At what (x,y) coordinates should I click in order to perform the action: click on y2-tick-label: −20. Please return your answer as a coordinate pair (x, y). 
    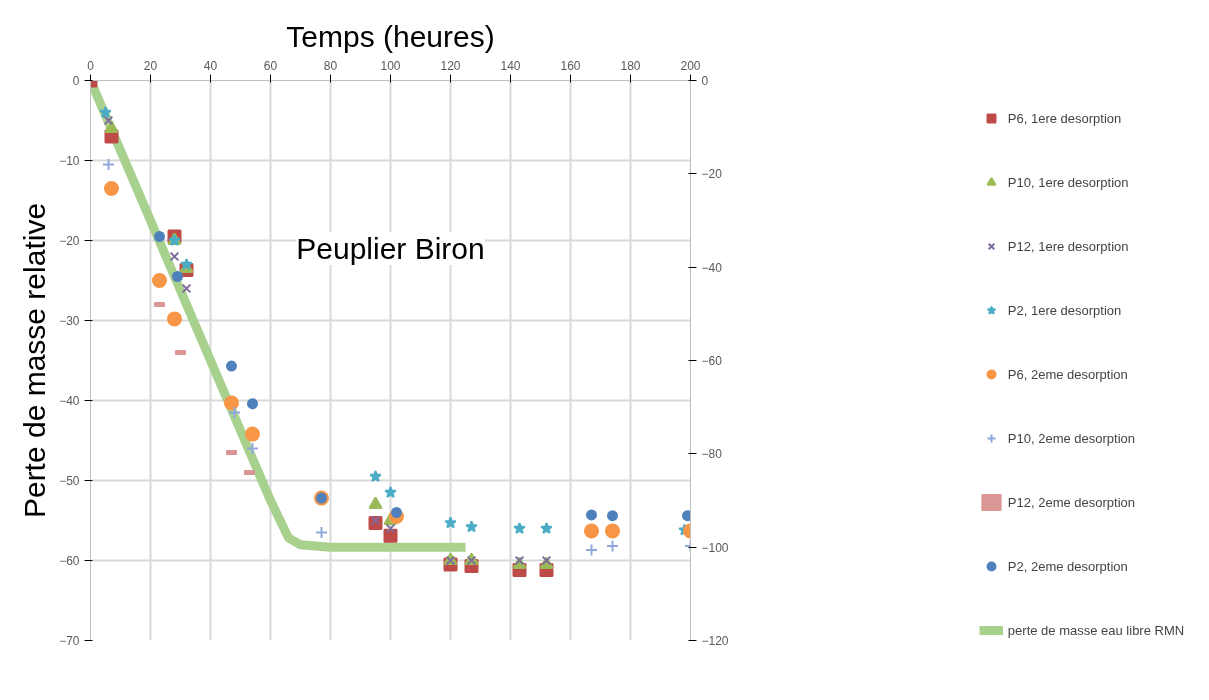
    Looking at the image, I should click on (712, 174).